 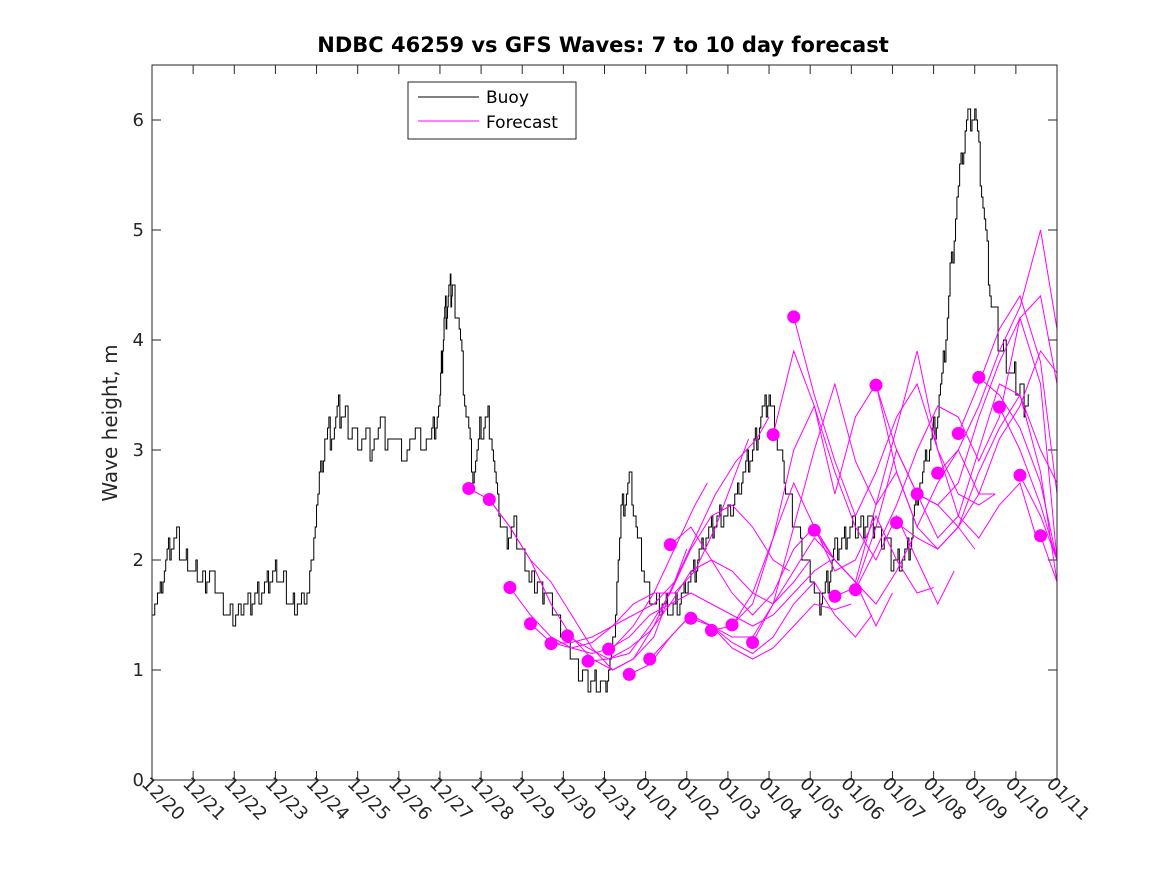 What do you see at coordinates (110, 422) in the screenshot?
I see `y-axis-label: Wave height, m` at bounding box center [110, 422].